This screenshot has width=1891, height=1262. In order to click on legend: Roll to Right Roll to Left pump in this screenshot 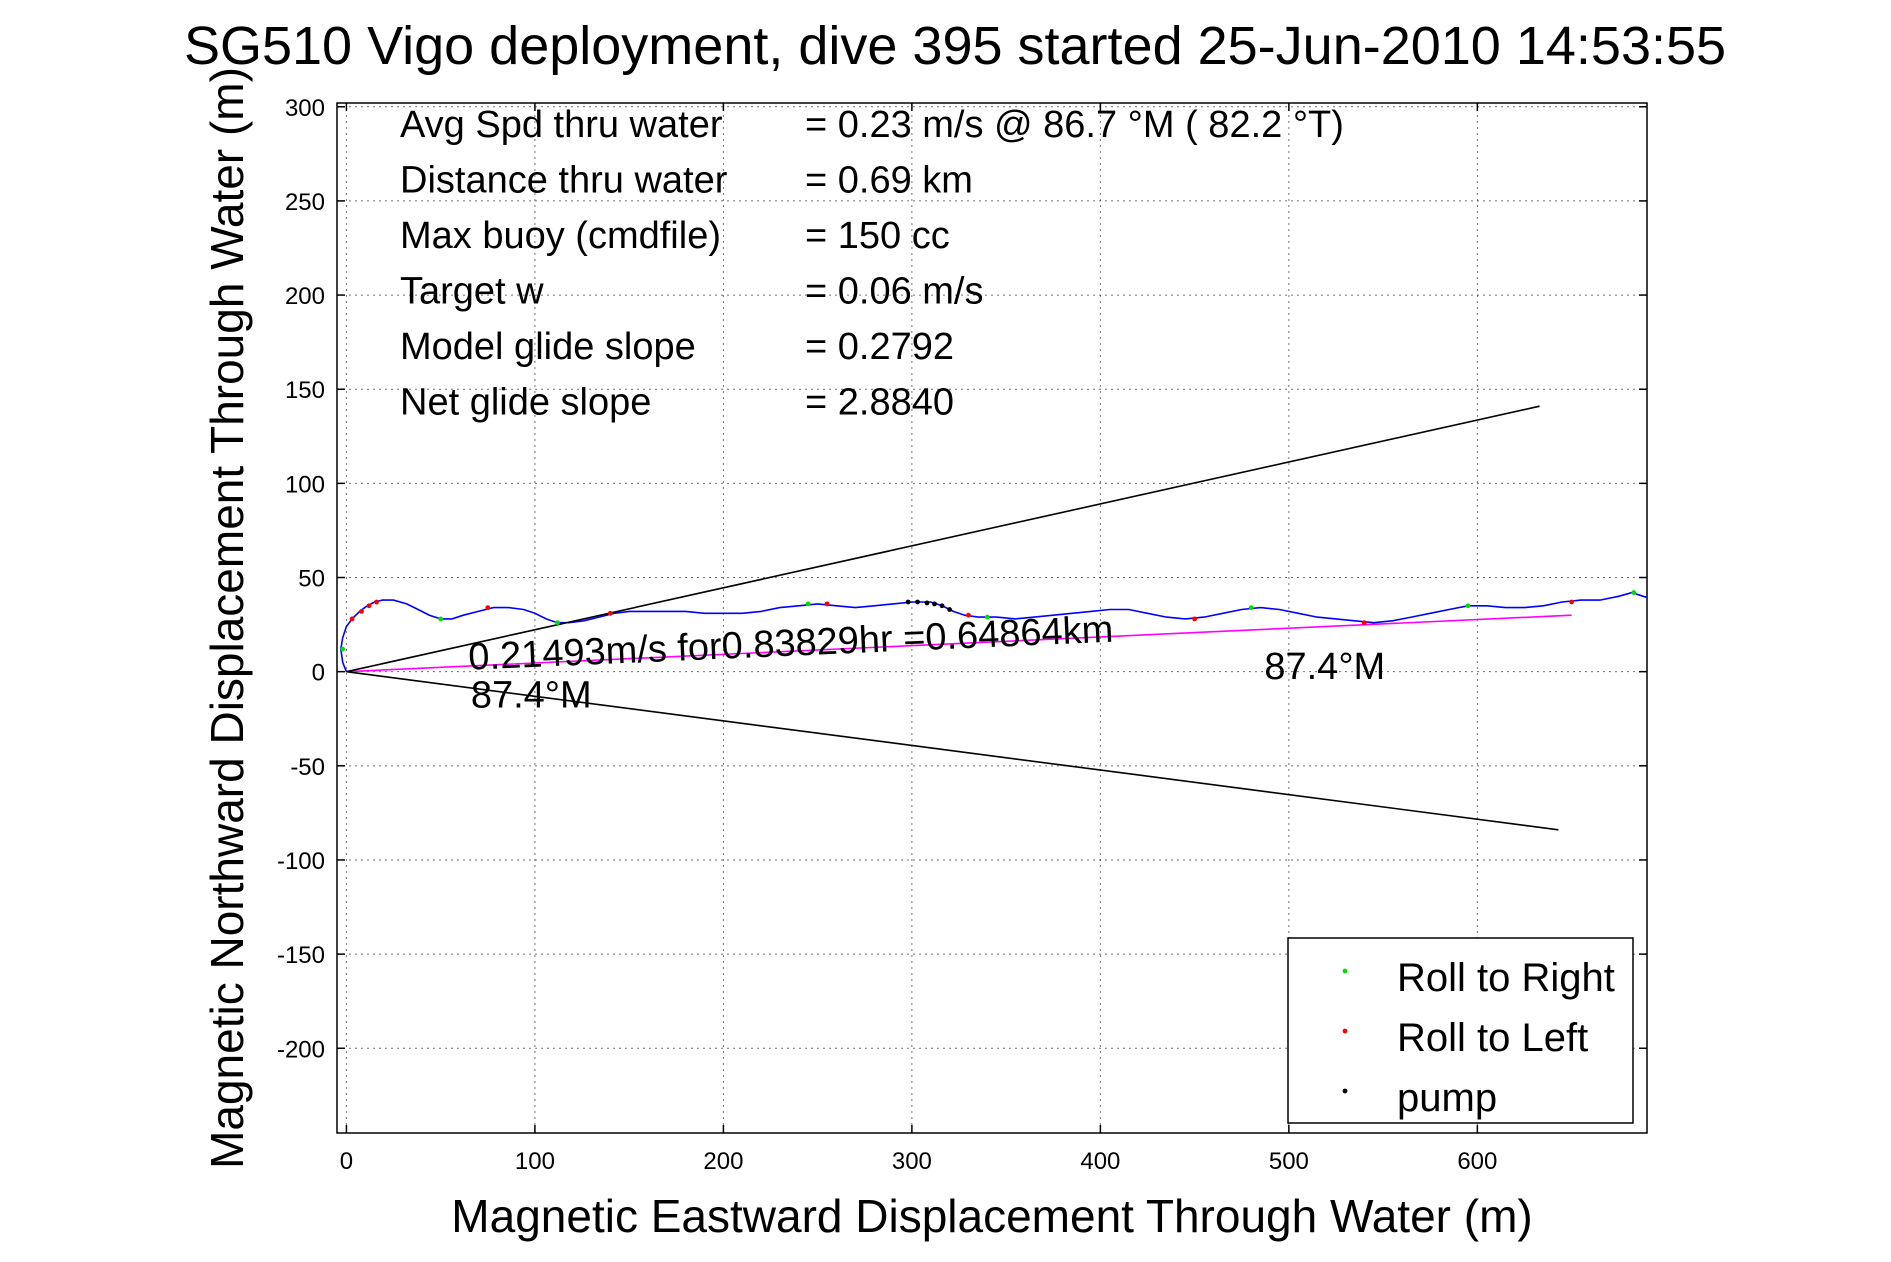, I will do `click(1460, 1030)`.